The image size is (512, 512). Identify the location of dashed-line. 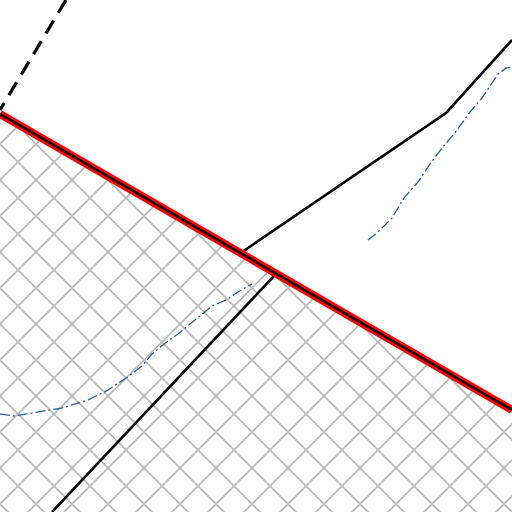
(34, 55).